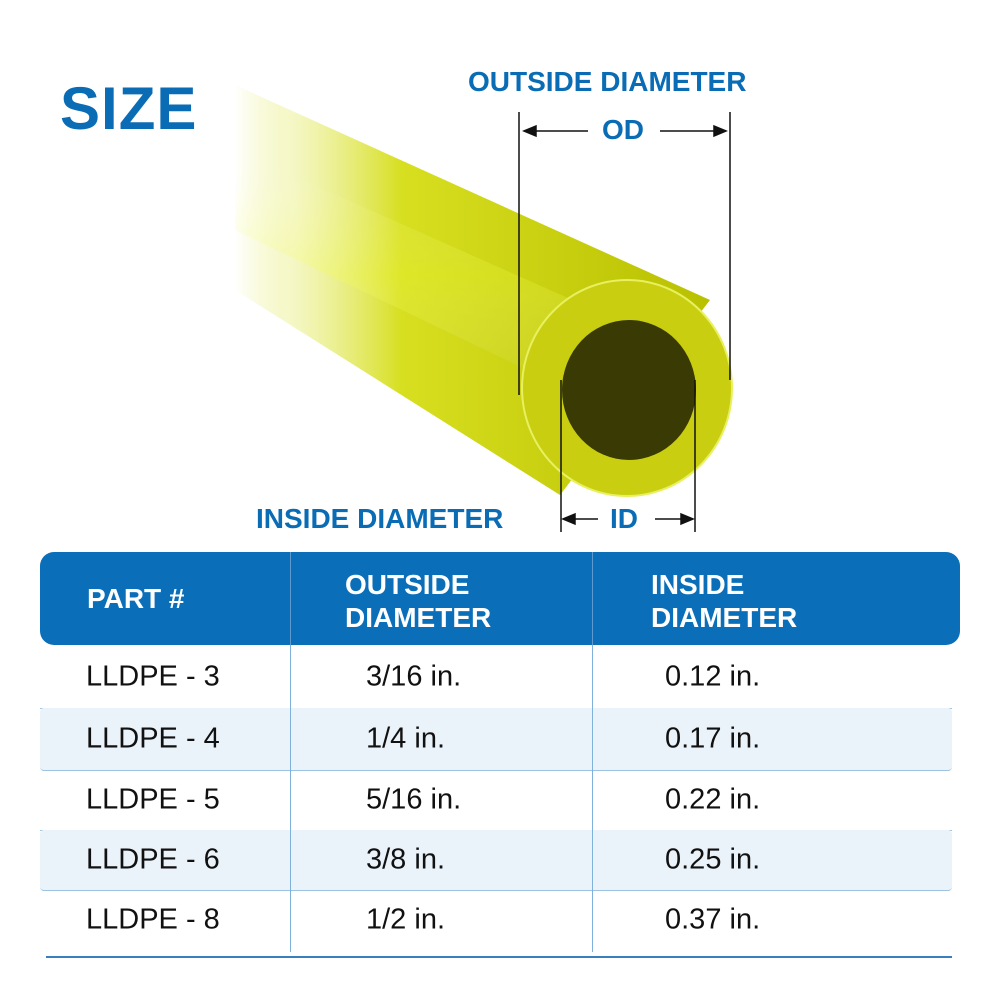  Describe the element at coordinates (414, 799) in the screenshot. I see `outside-diameter: 5/16 in.` at that location.